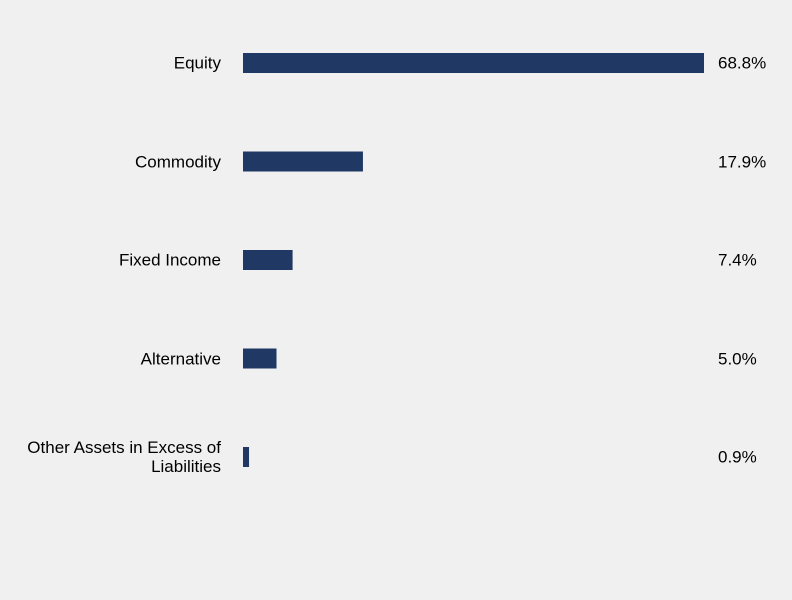 The height and width of the screenshot is (600, 792). I want to click on value-label: 5.0%, so click(737, 358).